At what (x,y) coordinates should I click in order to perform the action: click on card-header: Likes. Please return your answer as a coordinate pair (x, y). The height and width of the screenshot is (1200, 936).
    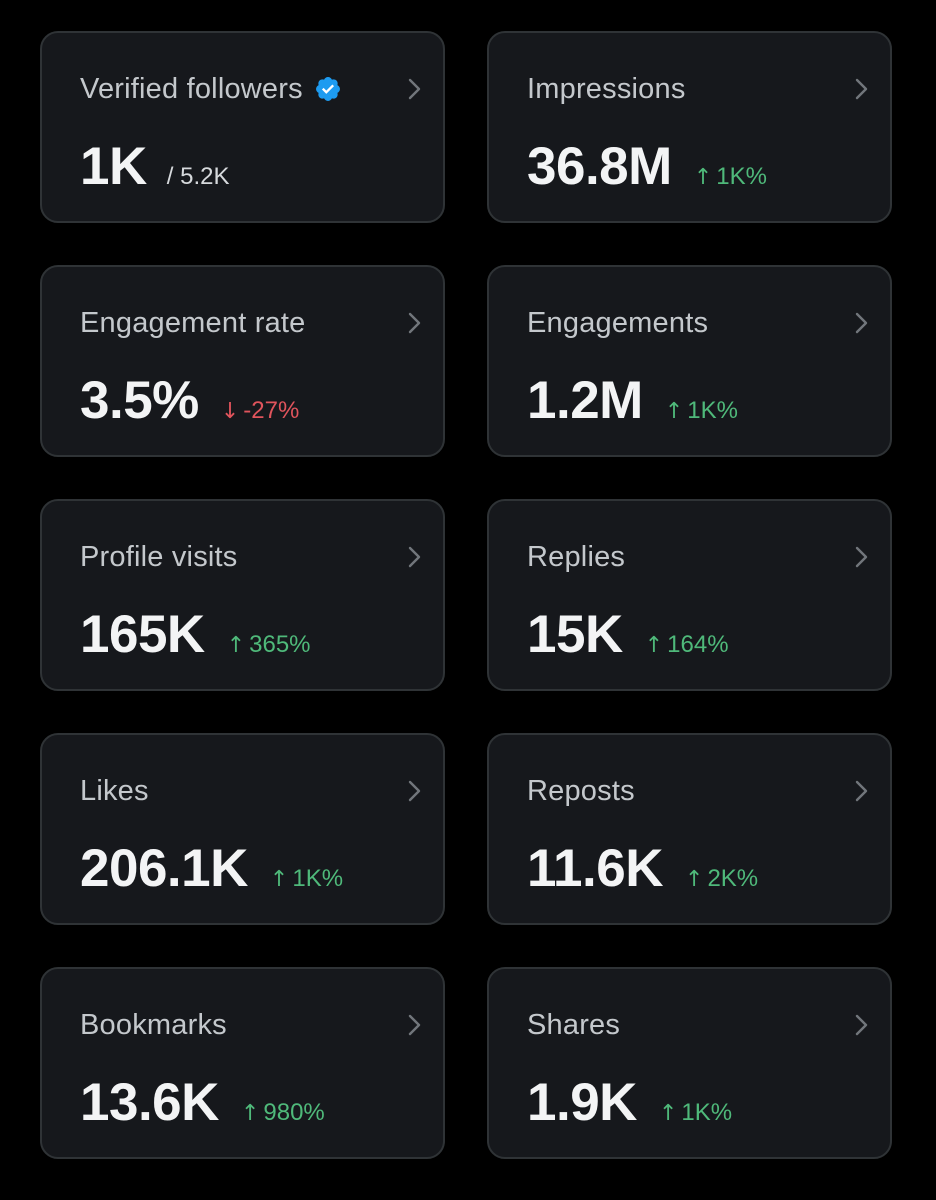
    Looking at the image, I should click on (114, 791).